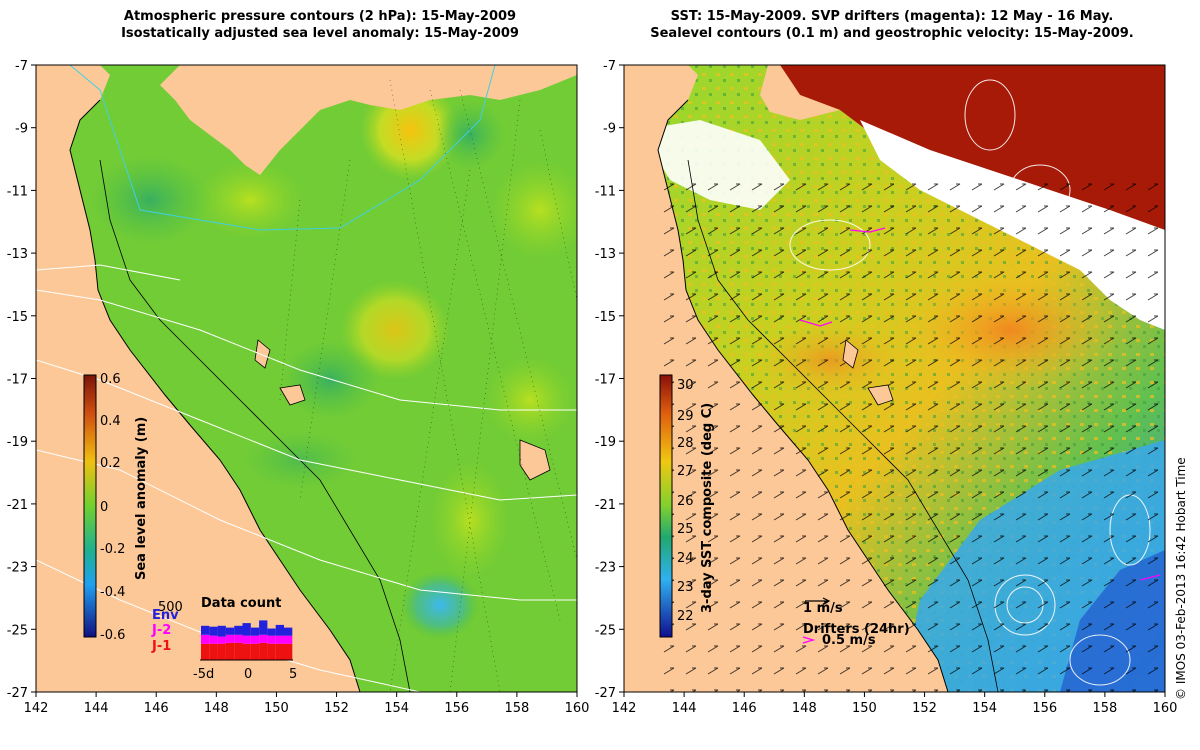  Describe the element at coordinates (17, 630) in the screenshot. I see `y-tick-label: -25` at that location.